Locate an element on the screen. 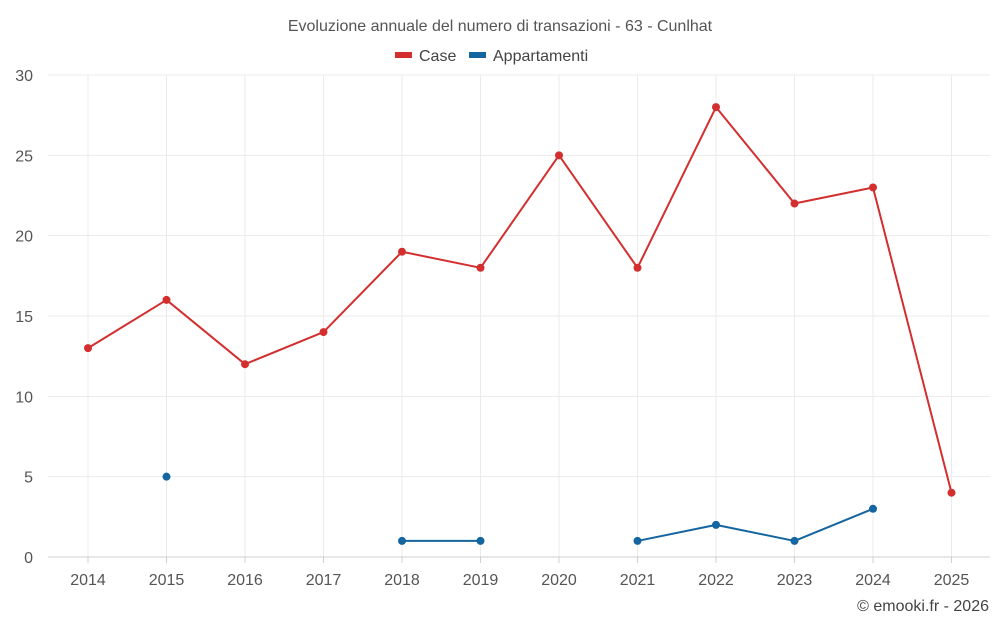 The width and height of the screenshot is (1000, 625). data-point-case-2019 is located at coordinates (480, 267).